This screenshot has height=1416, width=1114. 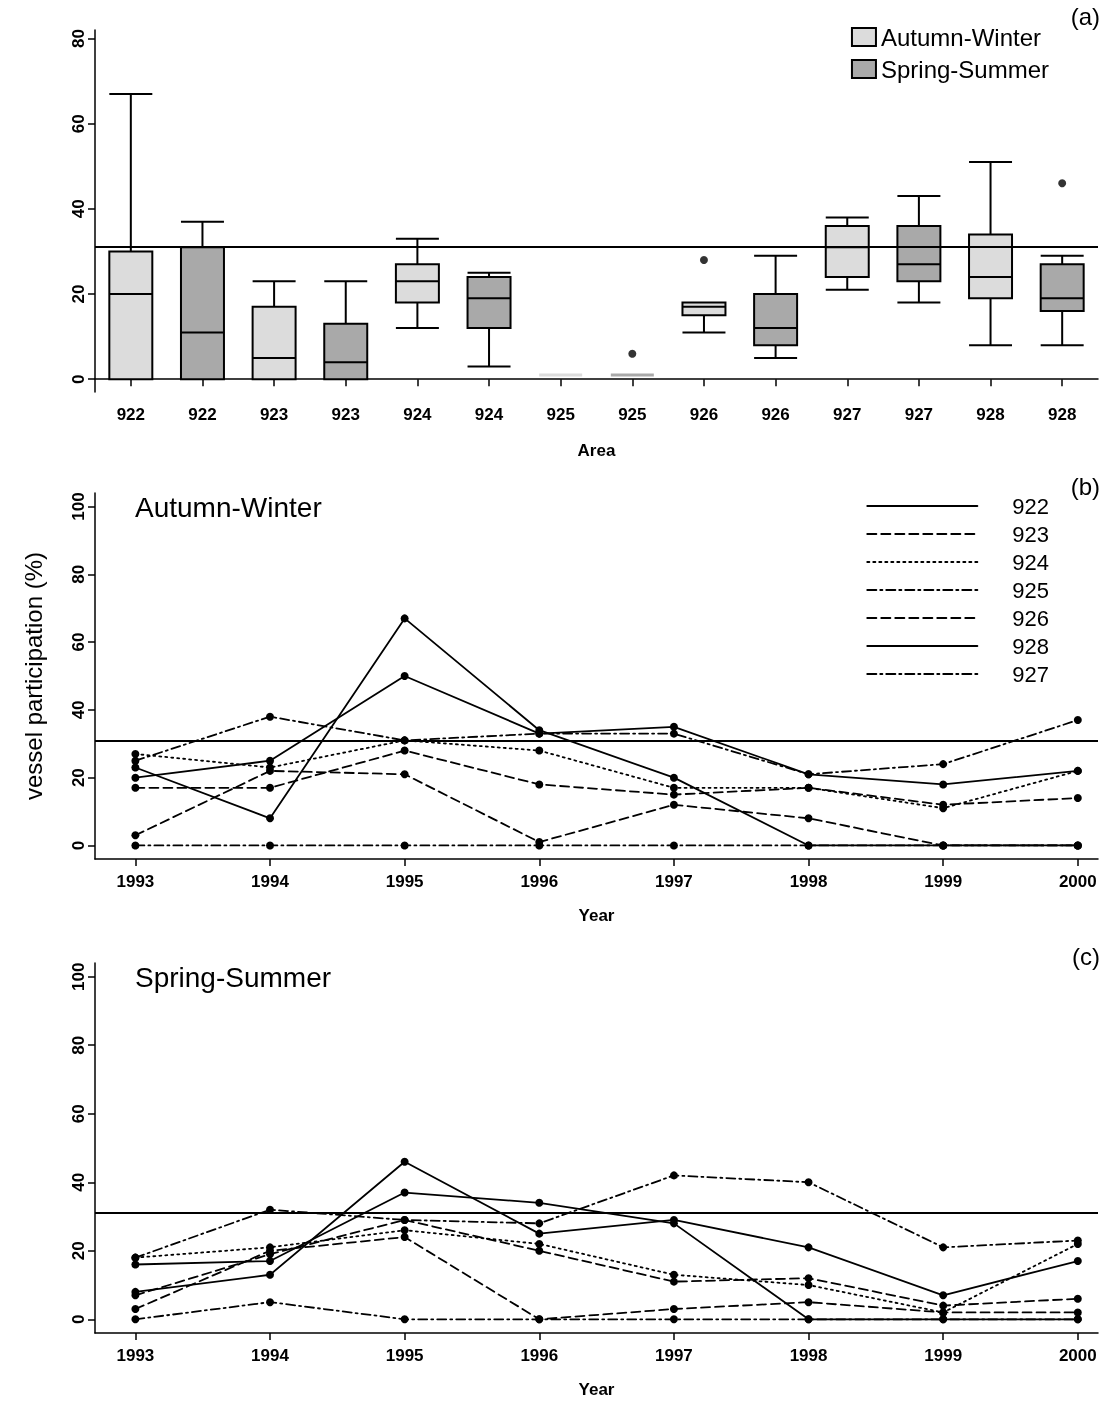 I want to click on legend-label: 926, so click(x=1031, y=618).